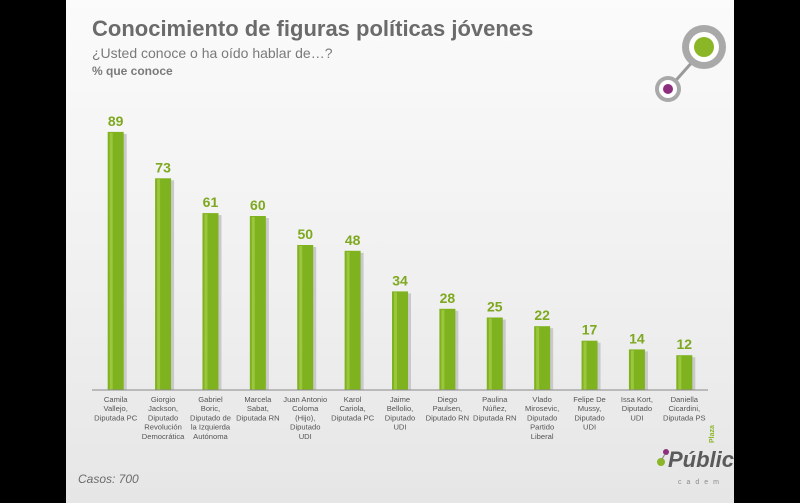 This screenshot has width=800, height=503. I want to click on data-label: 28, so click(448, 298).